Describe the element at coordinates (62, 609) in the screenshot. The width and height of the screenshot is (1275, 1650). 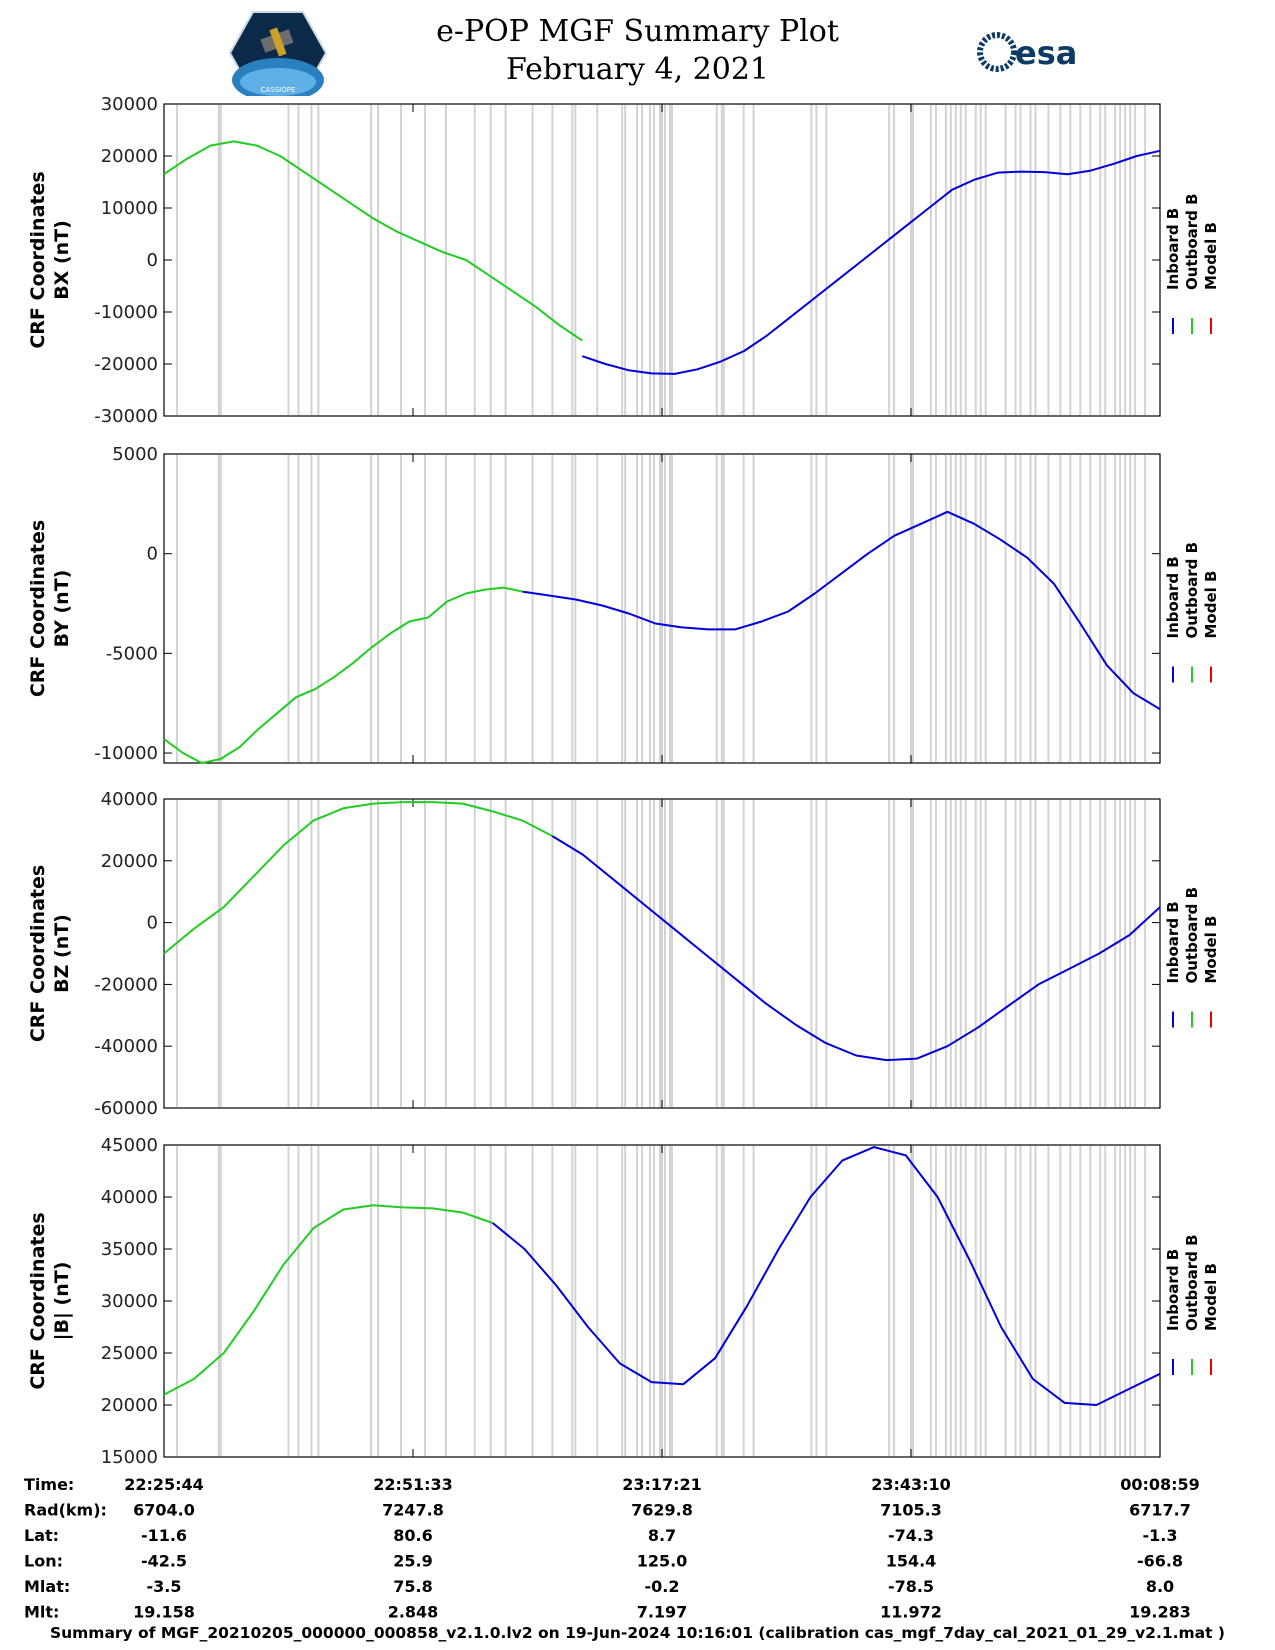
I see `y-axis-label: BY (nT)` at that location.